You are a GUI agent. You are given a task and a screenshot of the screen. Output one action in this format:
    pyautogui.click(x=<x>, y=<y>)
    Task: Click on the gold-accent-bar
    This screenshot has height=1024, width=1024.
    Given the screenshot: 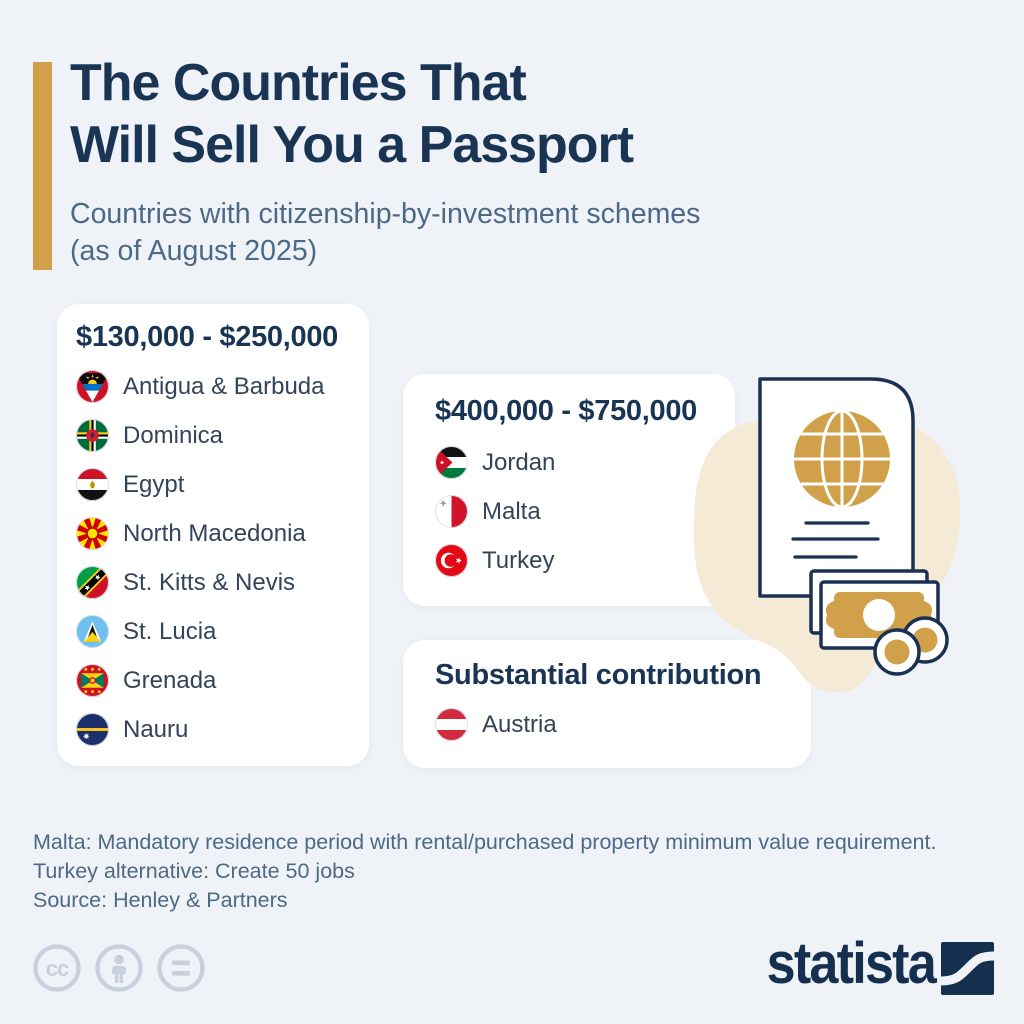 What is the action you would take?
    pyautogui.click(x=42, y=166)
    